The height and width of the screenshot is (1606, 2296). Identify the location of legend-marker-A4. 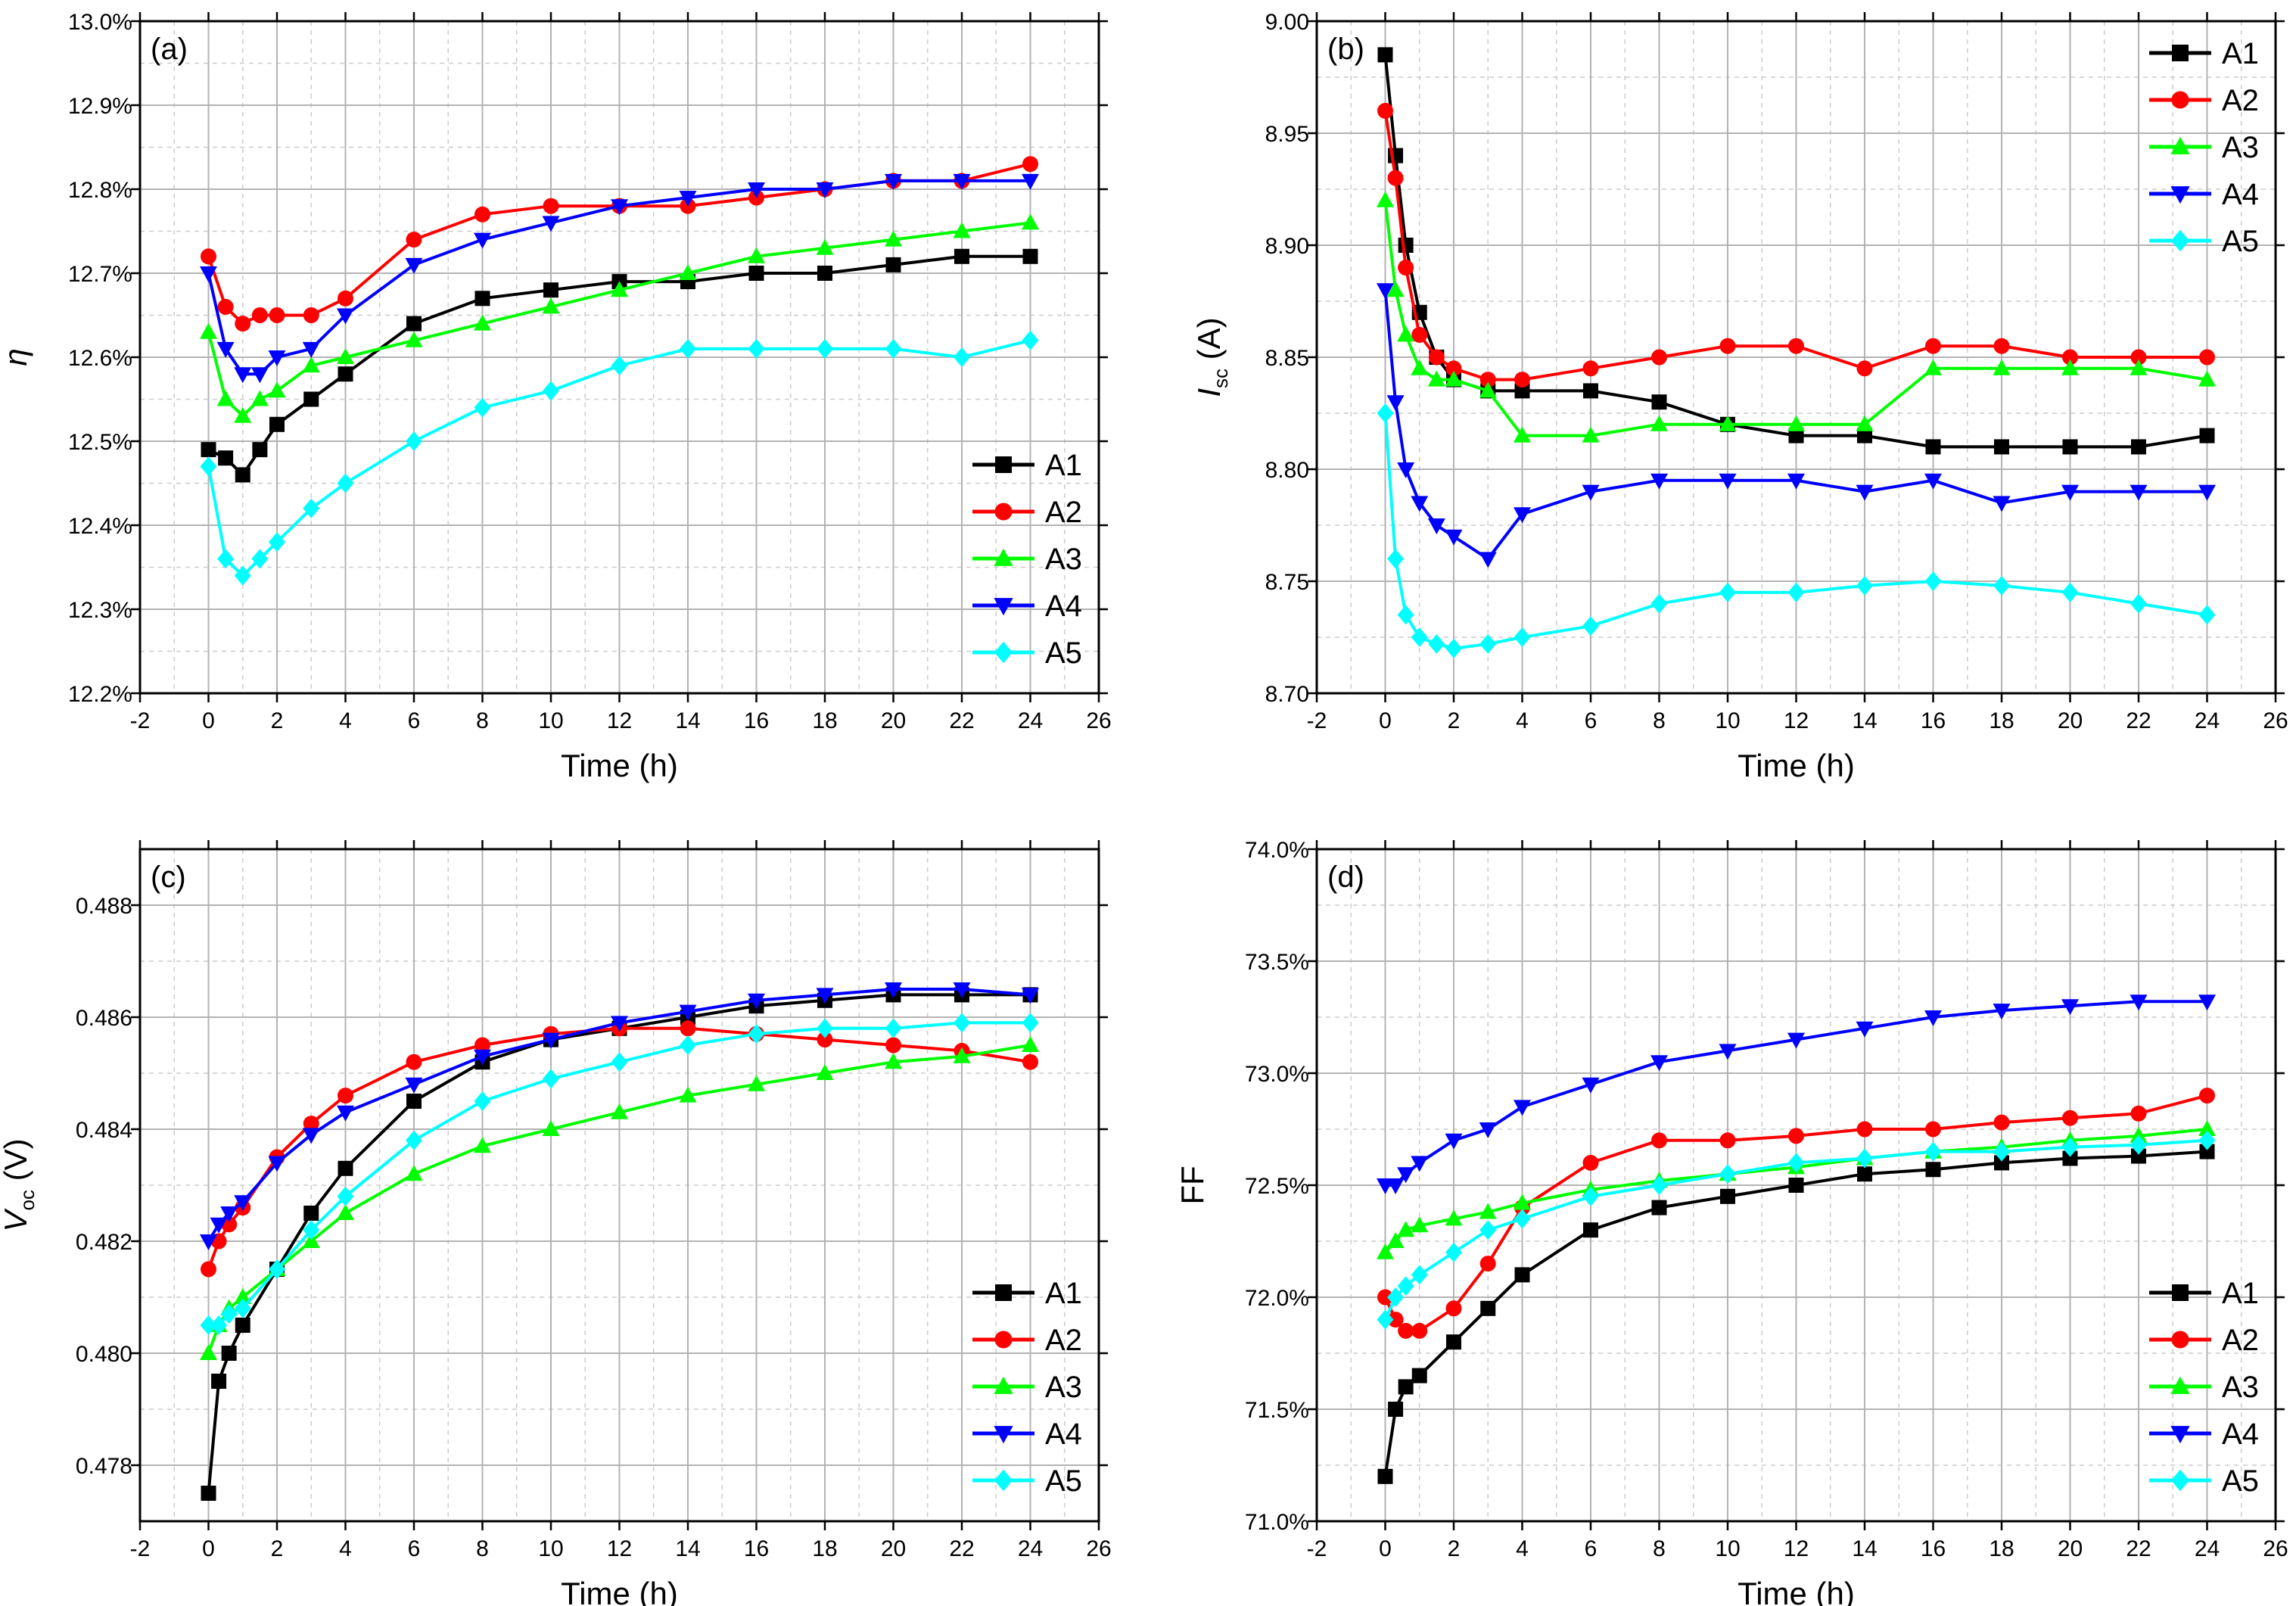
(2180, 1435).